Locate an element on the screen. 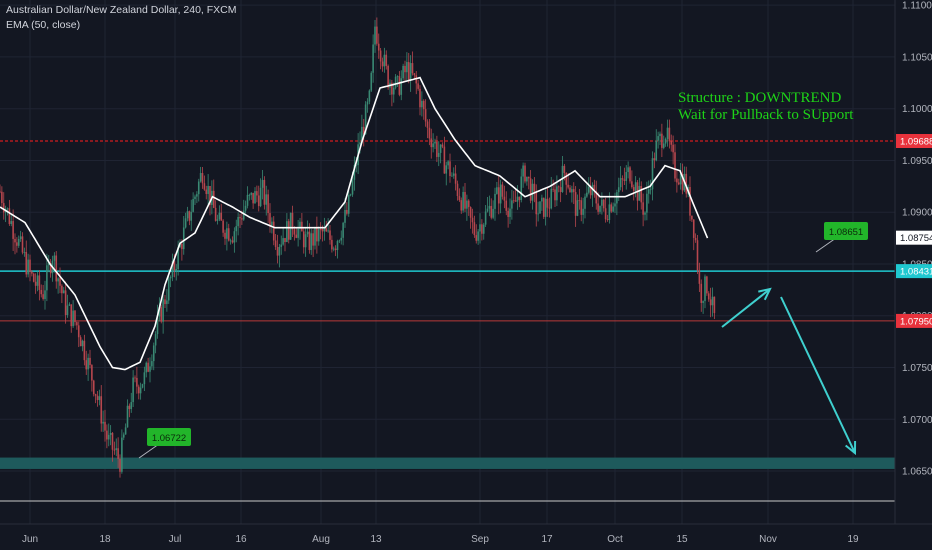 The height and width of the screenshot is (550, 932). indicator-title: EMA (50, close) is located at coordinates (43, 25).